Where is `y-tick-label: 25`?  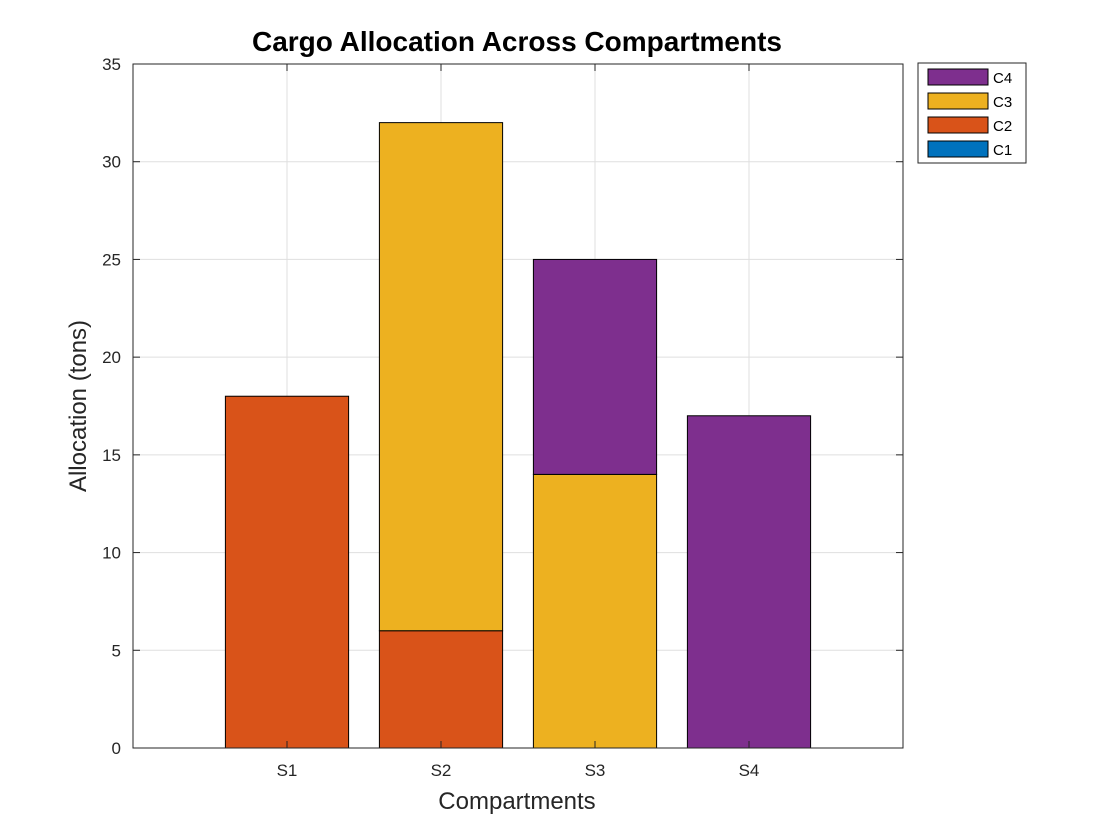 y-tick-label: 25 is located at coordinates (111, 259).